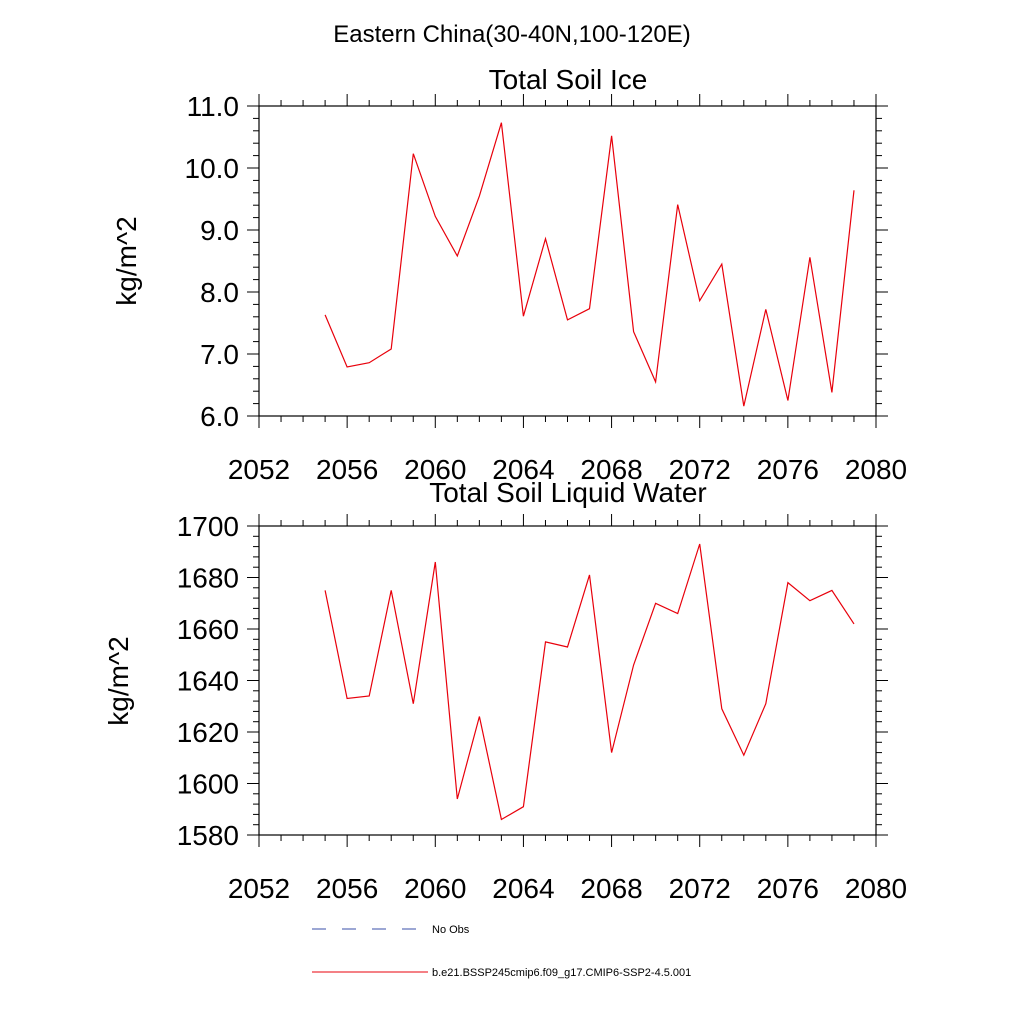 This screenshot has width=1024, height=1024. I want to click on panel-title: Total Soil Ice, so click(568, 79).